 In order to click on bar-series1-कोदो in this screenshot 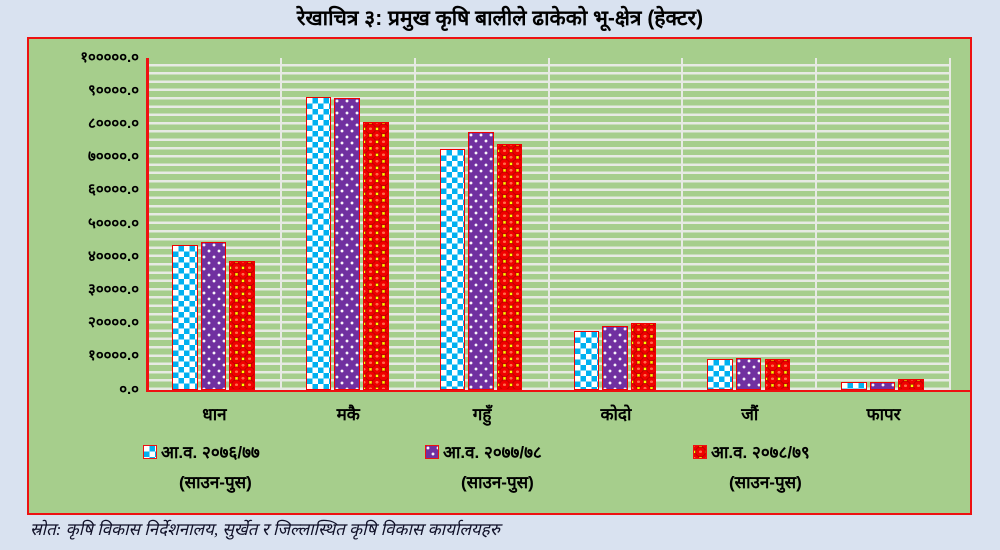, I will do `click(586, 360)`.